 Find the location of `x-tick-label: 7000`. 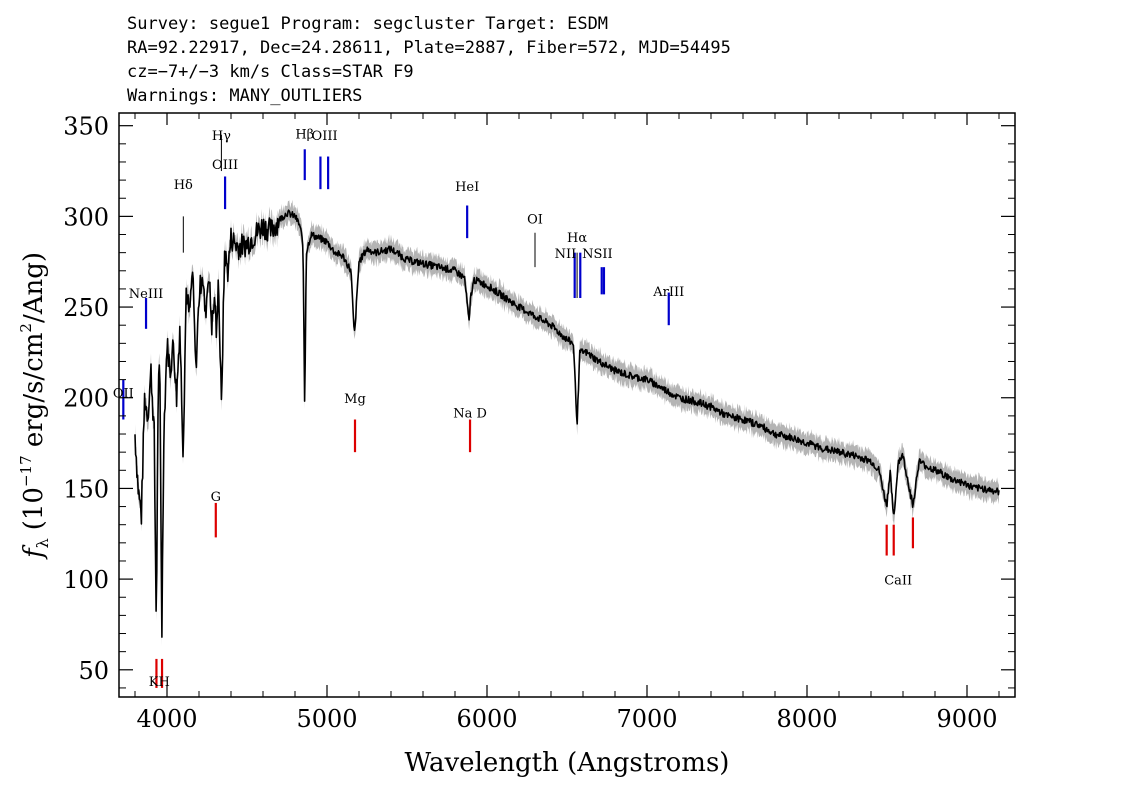

x-tick-label: 7000 is located at coordinates (646, 719).